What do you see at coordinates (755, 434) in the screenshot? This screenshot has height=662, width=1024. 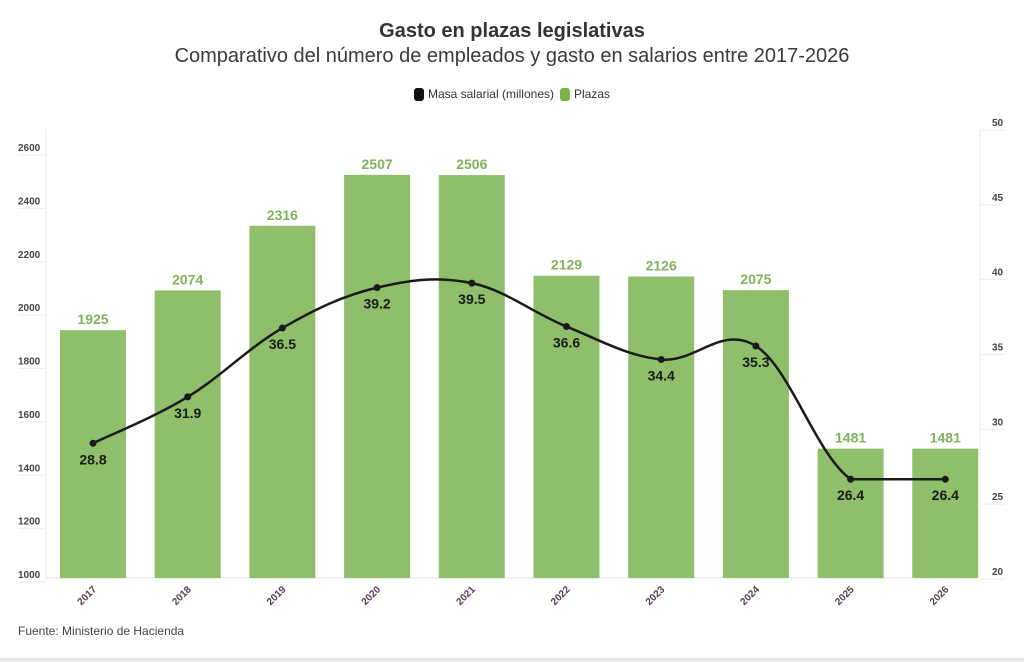 I see `bar-2024` at bounding box center [755, 434].